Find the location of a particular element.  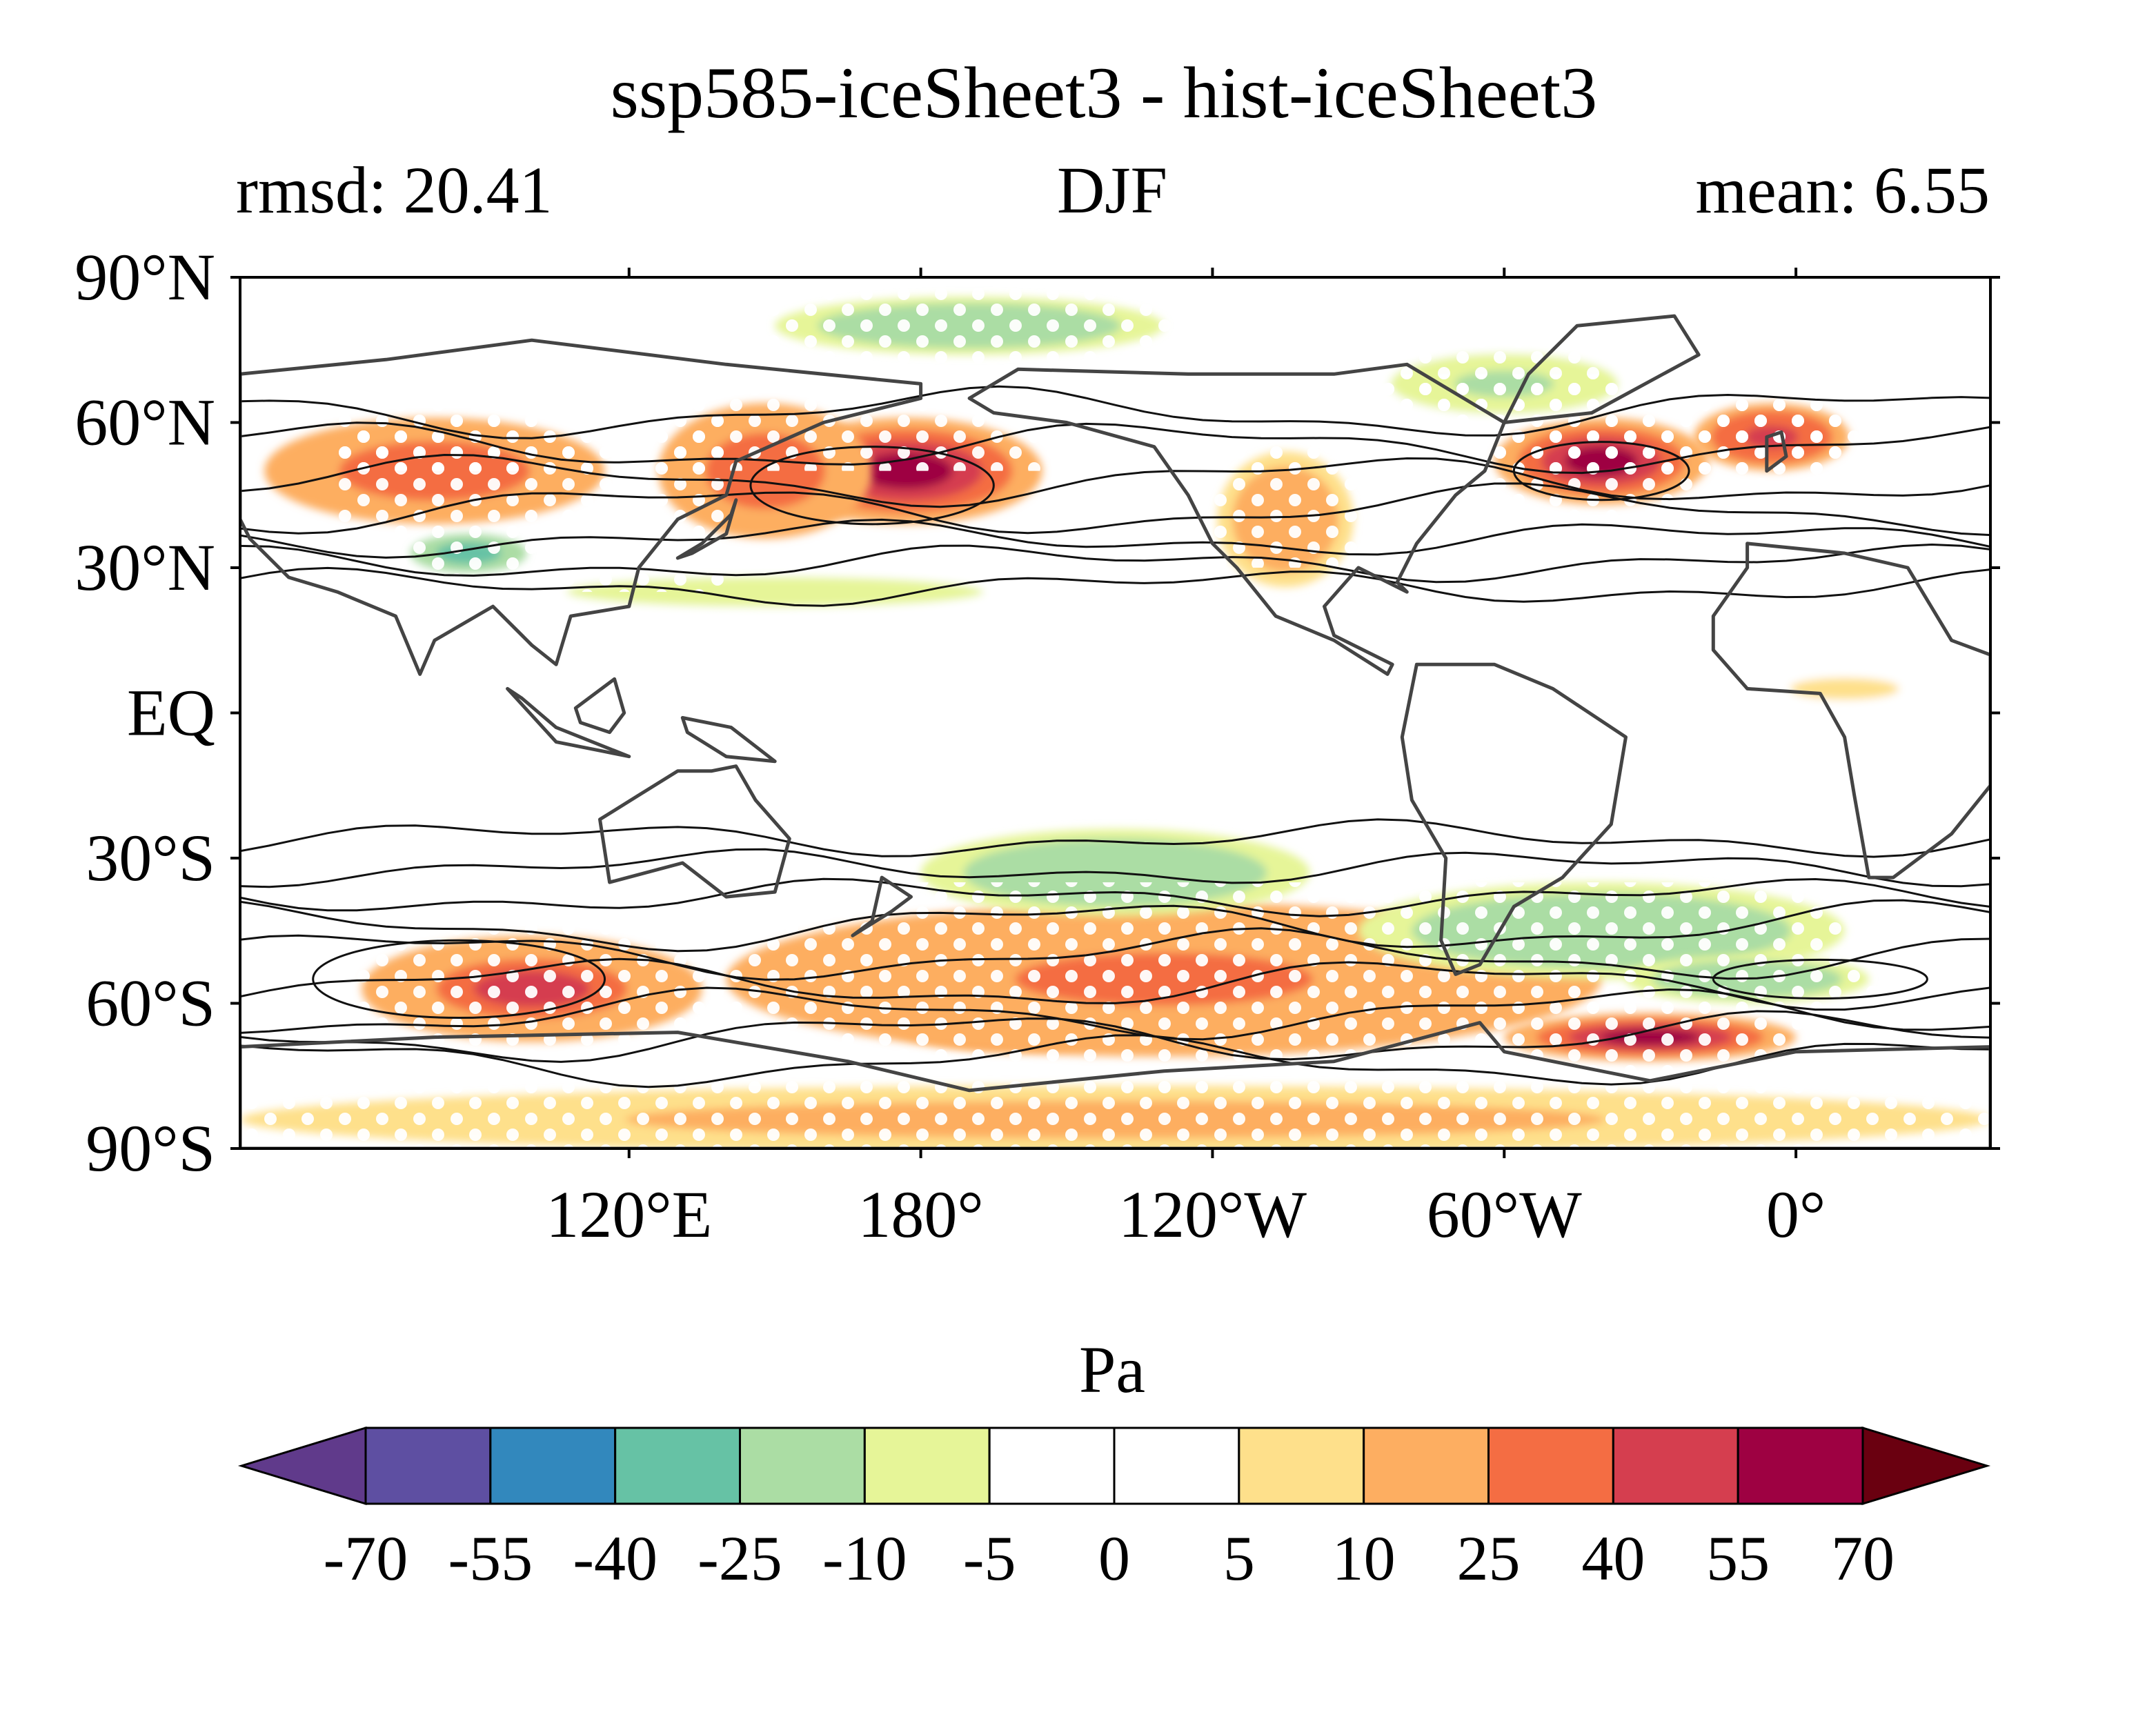

colorbar-tick-label: 40 is located at coordinates (1613, 1558).